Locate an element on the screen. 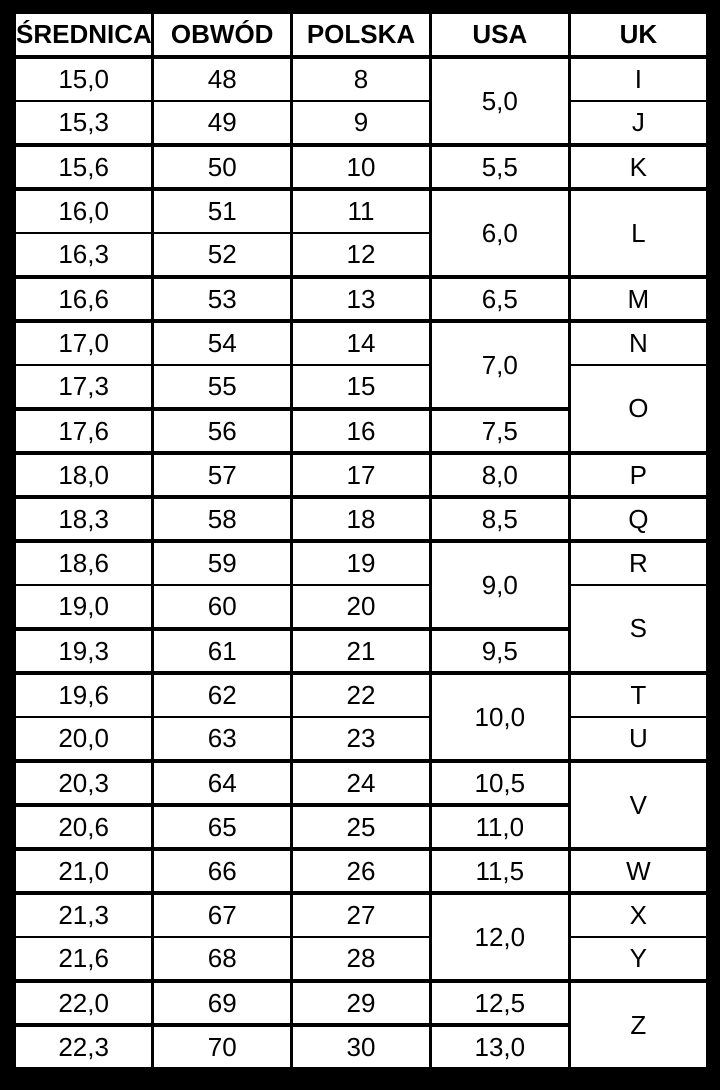 The image size is (720, 1090). cell-polska: 15 is located at coordinates (361, 387).